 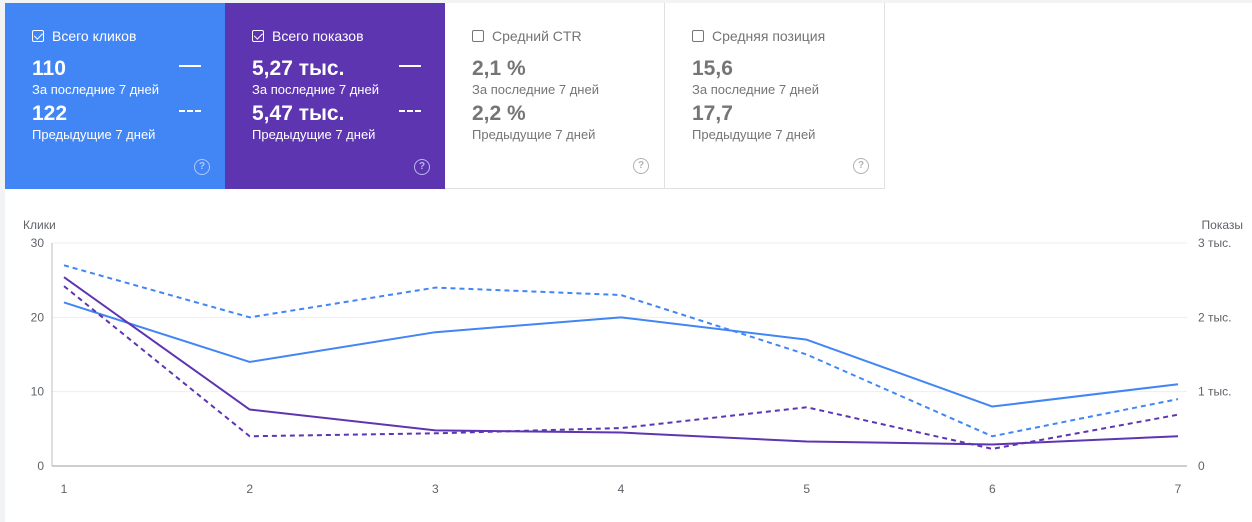 I want to click on y-axis-right-label: Показы, so click(x=1222, y=225).